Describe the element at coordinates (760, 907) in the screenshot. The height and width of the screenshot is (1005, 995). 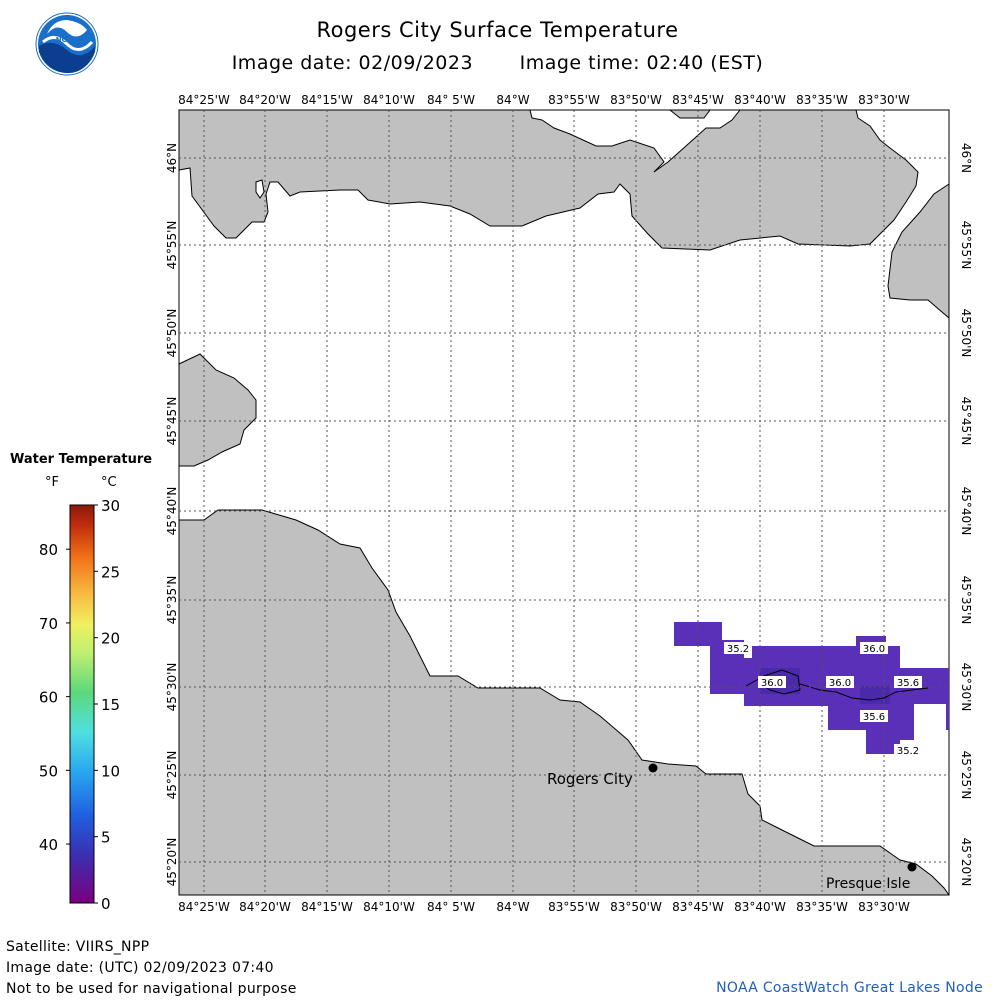
I see `lon-label-bottom: 83°40'W` at that location.